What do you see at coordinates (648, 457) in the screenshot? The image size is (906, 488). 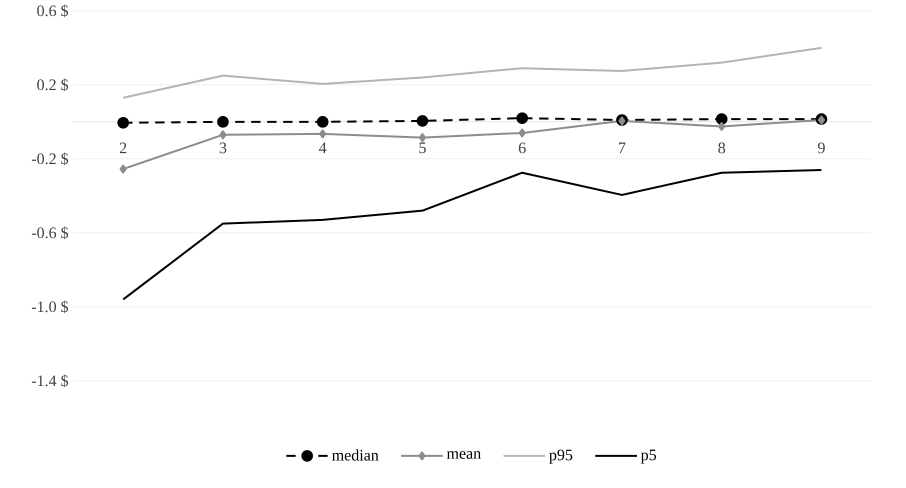 I see `legend-label: p5` at bounding box center [648, 457].